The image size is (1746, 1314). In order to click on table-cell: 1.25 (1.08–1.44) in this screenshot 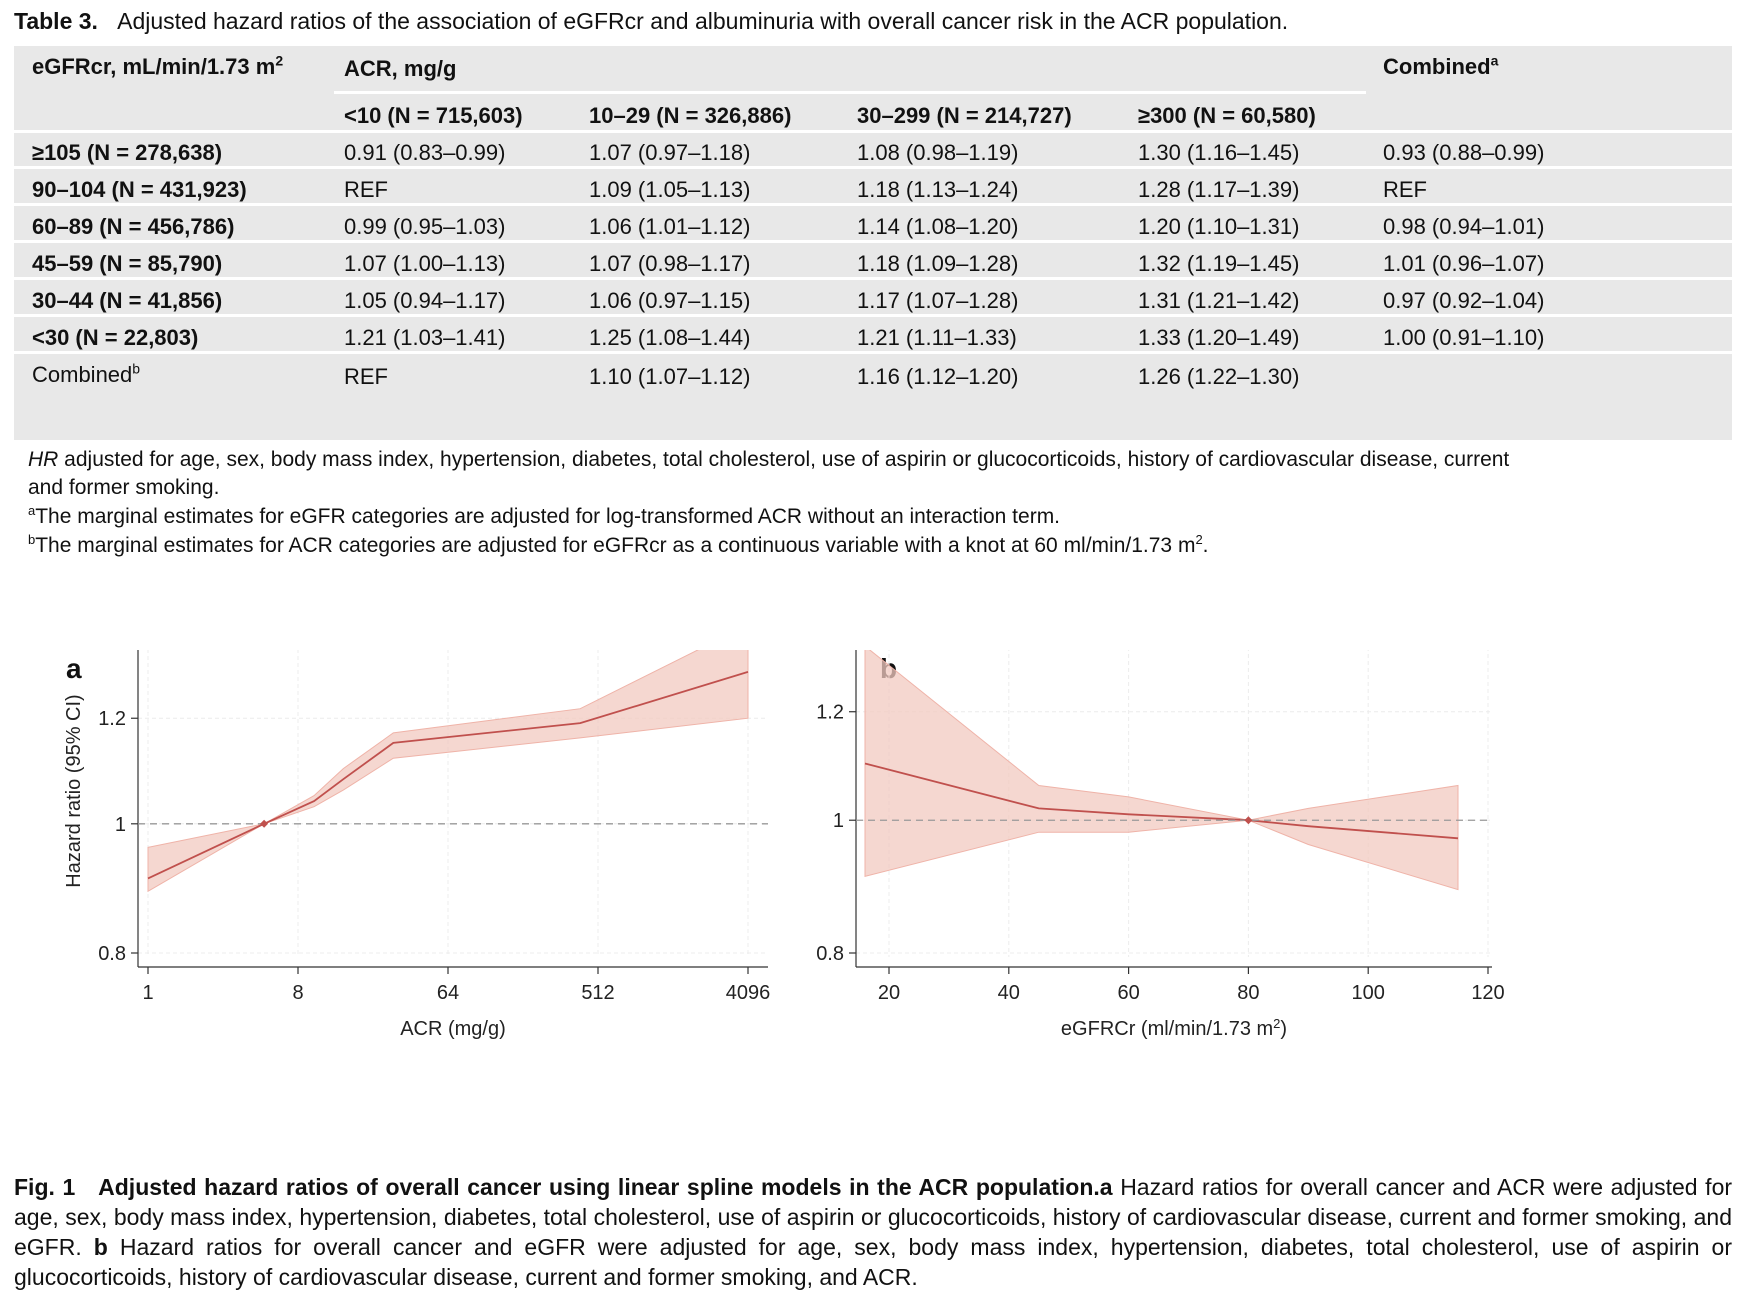, I will do `click(670, 337)`.